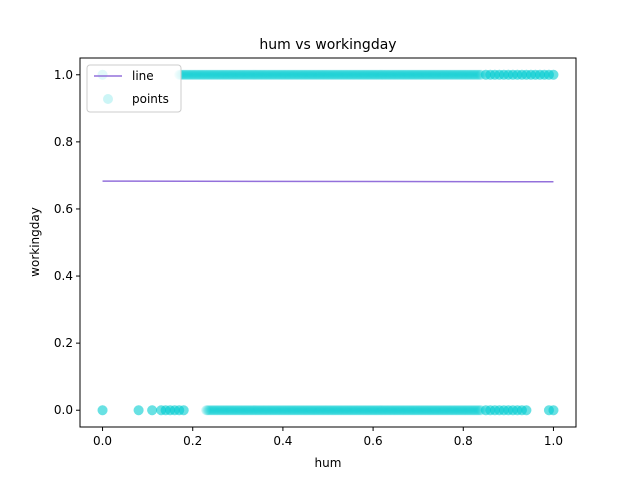  I want to click on fit-line, so click(328, 181).